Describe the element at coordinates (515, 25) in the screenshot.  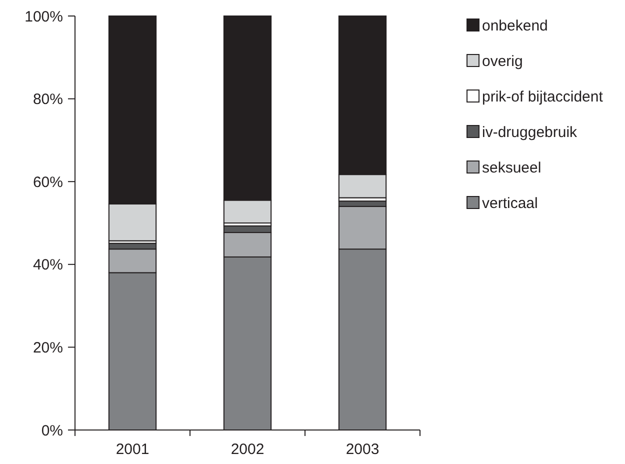
I see `legend-label: onbekend` at that location.